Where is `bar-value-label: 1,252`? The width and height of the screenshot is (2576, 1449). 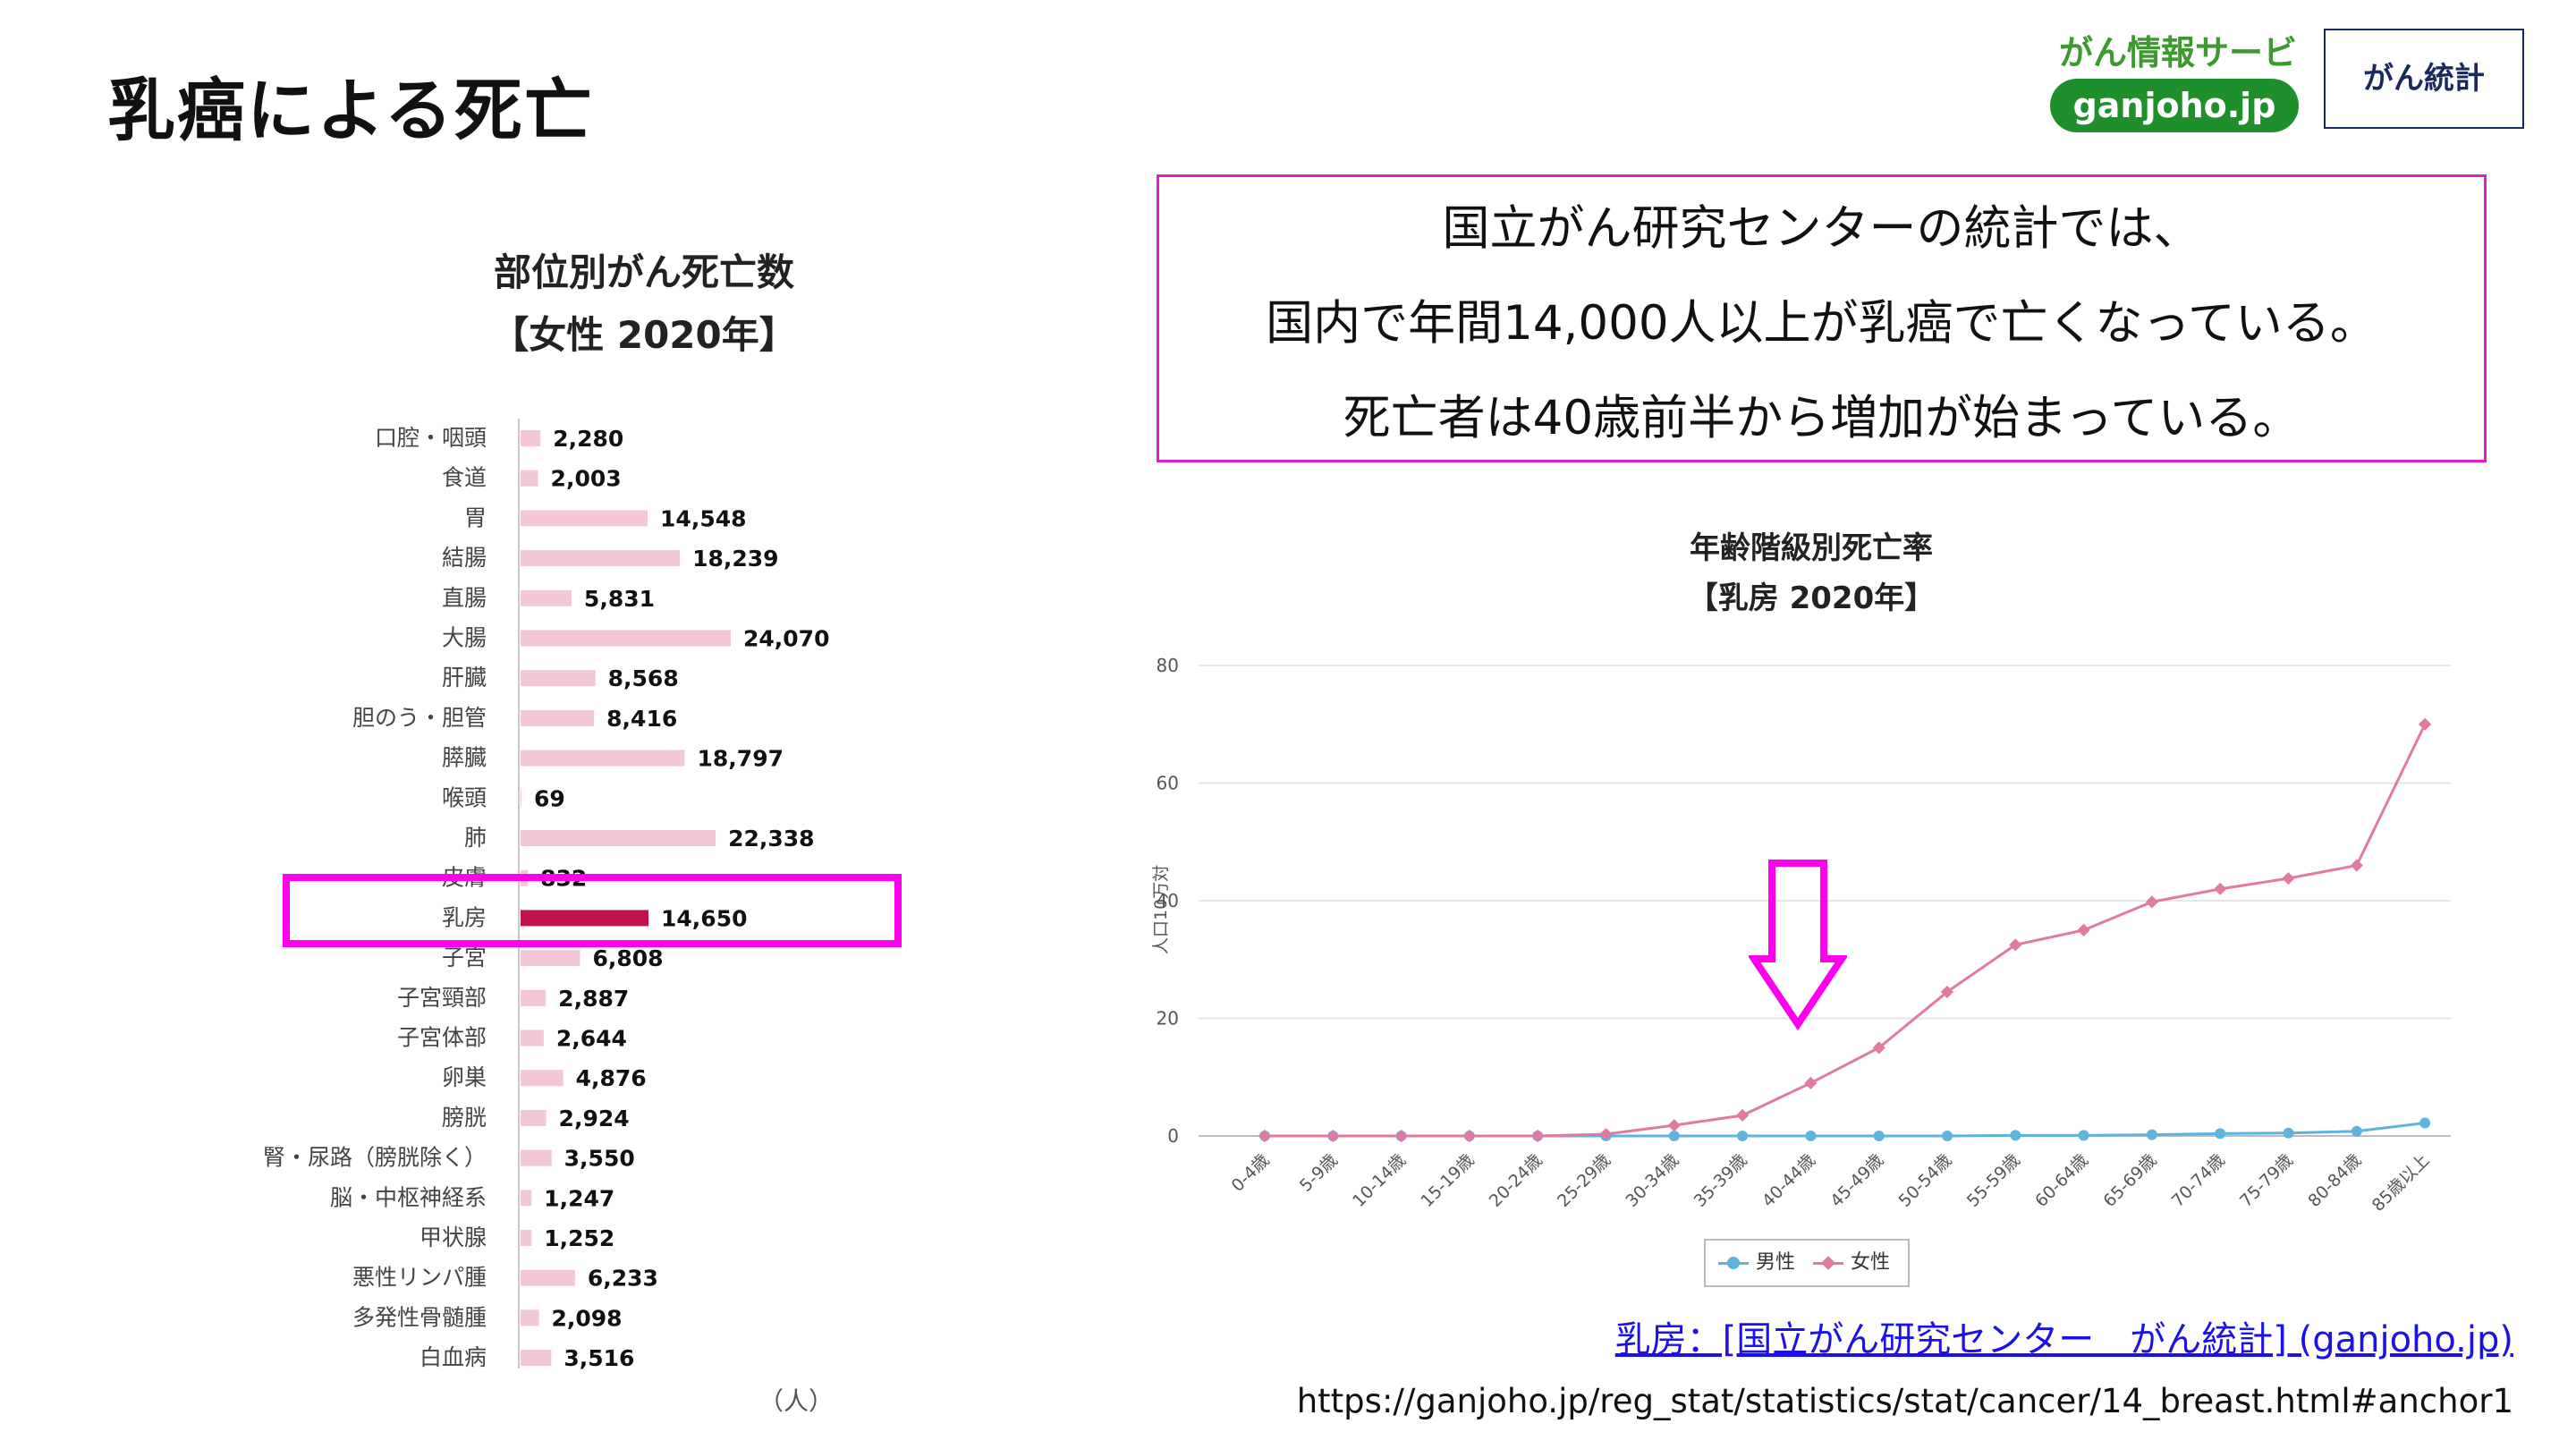 bar-value-label: 1,252 is located at coordinates (579, 1238).